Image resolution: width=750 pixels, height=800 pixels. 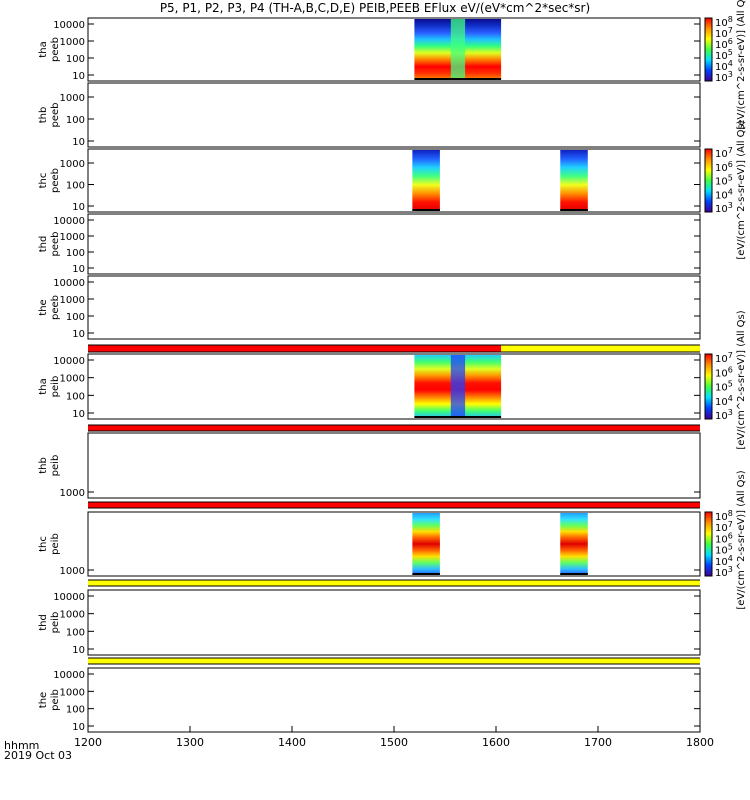 What do you see at coordinates (43, 244) in the screenshot?
I see `y-label-probe: thd` at bounding box center [43, 244].